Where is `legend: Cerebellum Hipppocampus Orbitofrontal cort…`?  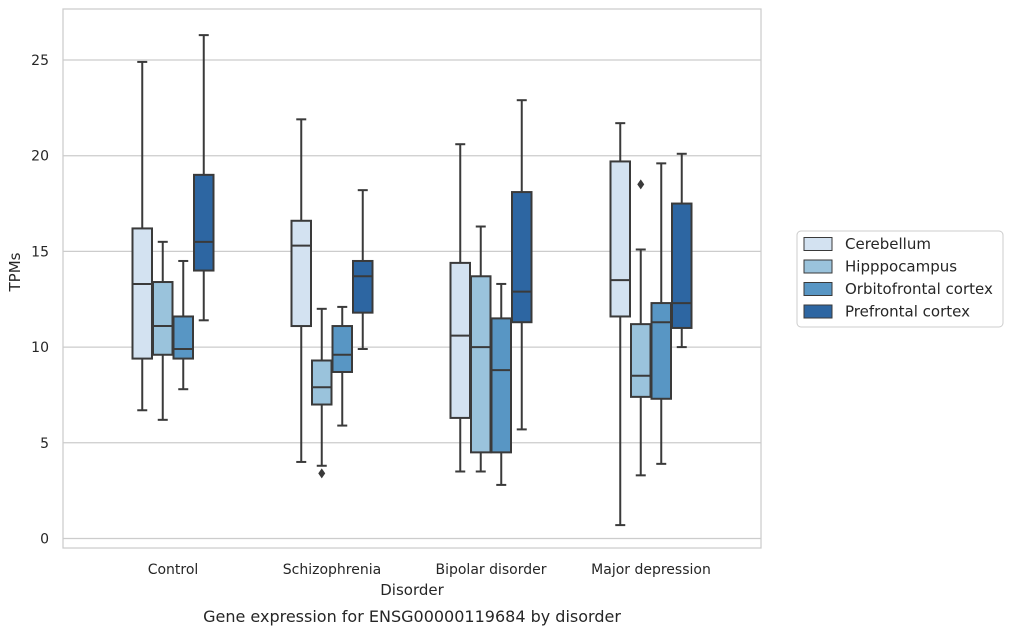 legend: Cerebellum Hipppocampus Orbitofrontal cort… is located at coordinates (900, 279).